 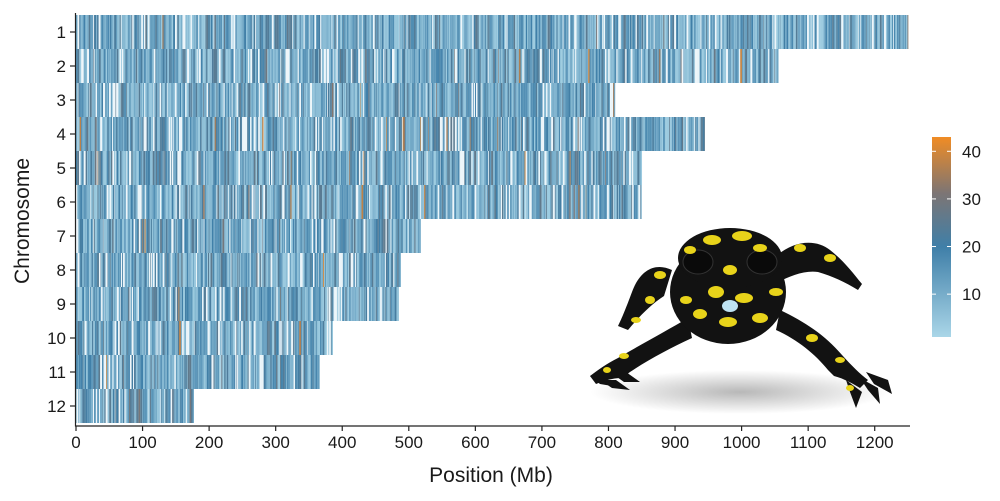 What do you see at coordinates (971, 247) in the screenshot?
I see `colorbar-tick-label: 20` at bounding box center [971, 247].